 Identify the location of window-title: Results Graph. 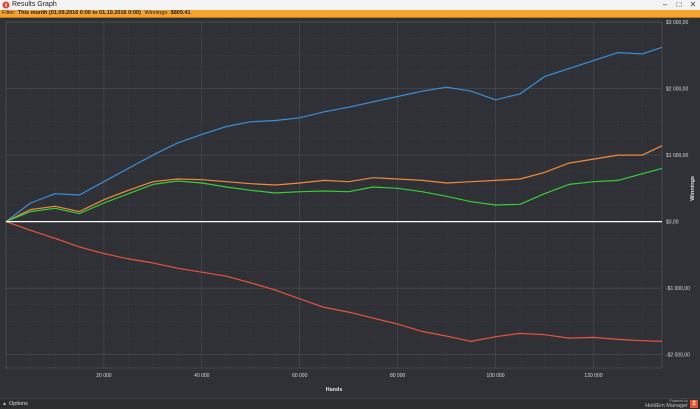
(34, 4).